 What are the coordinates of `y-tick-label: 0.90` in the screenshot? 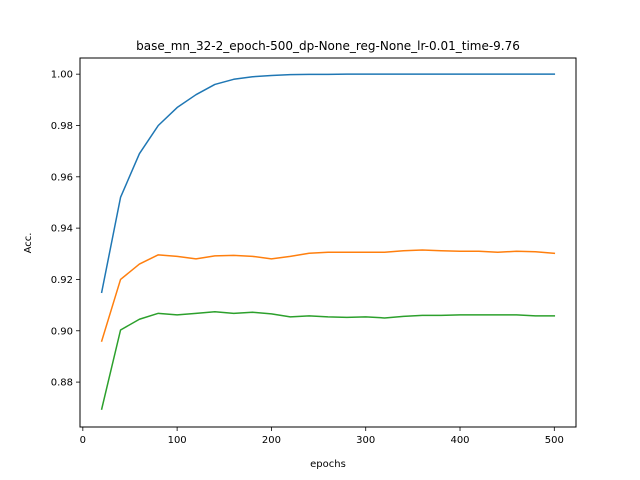 It's located at (62, 331).